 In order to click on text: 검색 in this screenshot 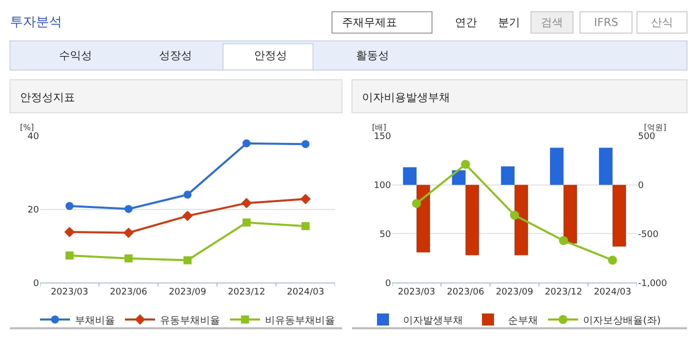, I will do `click(552, 22)`.